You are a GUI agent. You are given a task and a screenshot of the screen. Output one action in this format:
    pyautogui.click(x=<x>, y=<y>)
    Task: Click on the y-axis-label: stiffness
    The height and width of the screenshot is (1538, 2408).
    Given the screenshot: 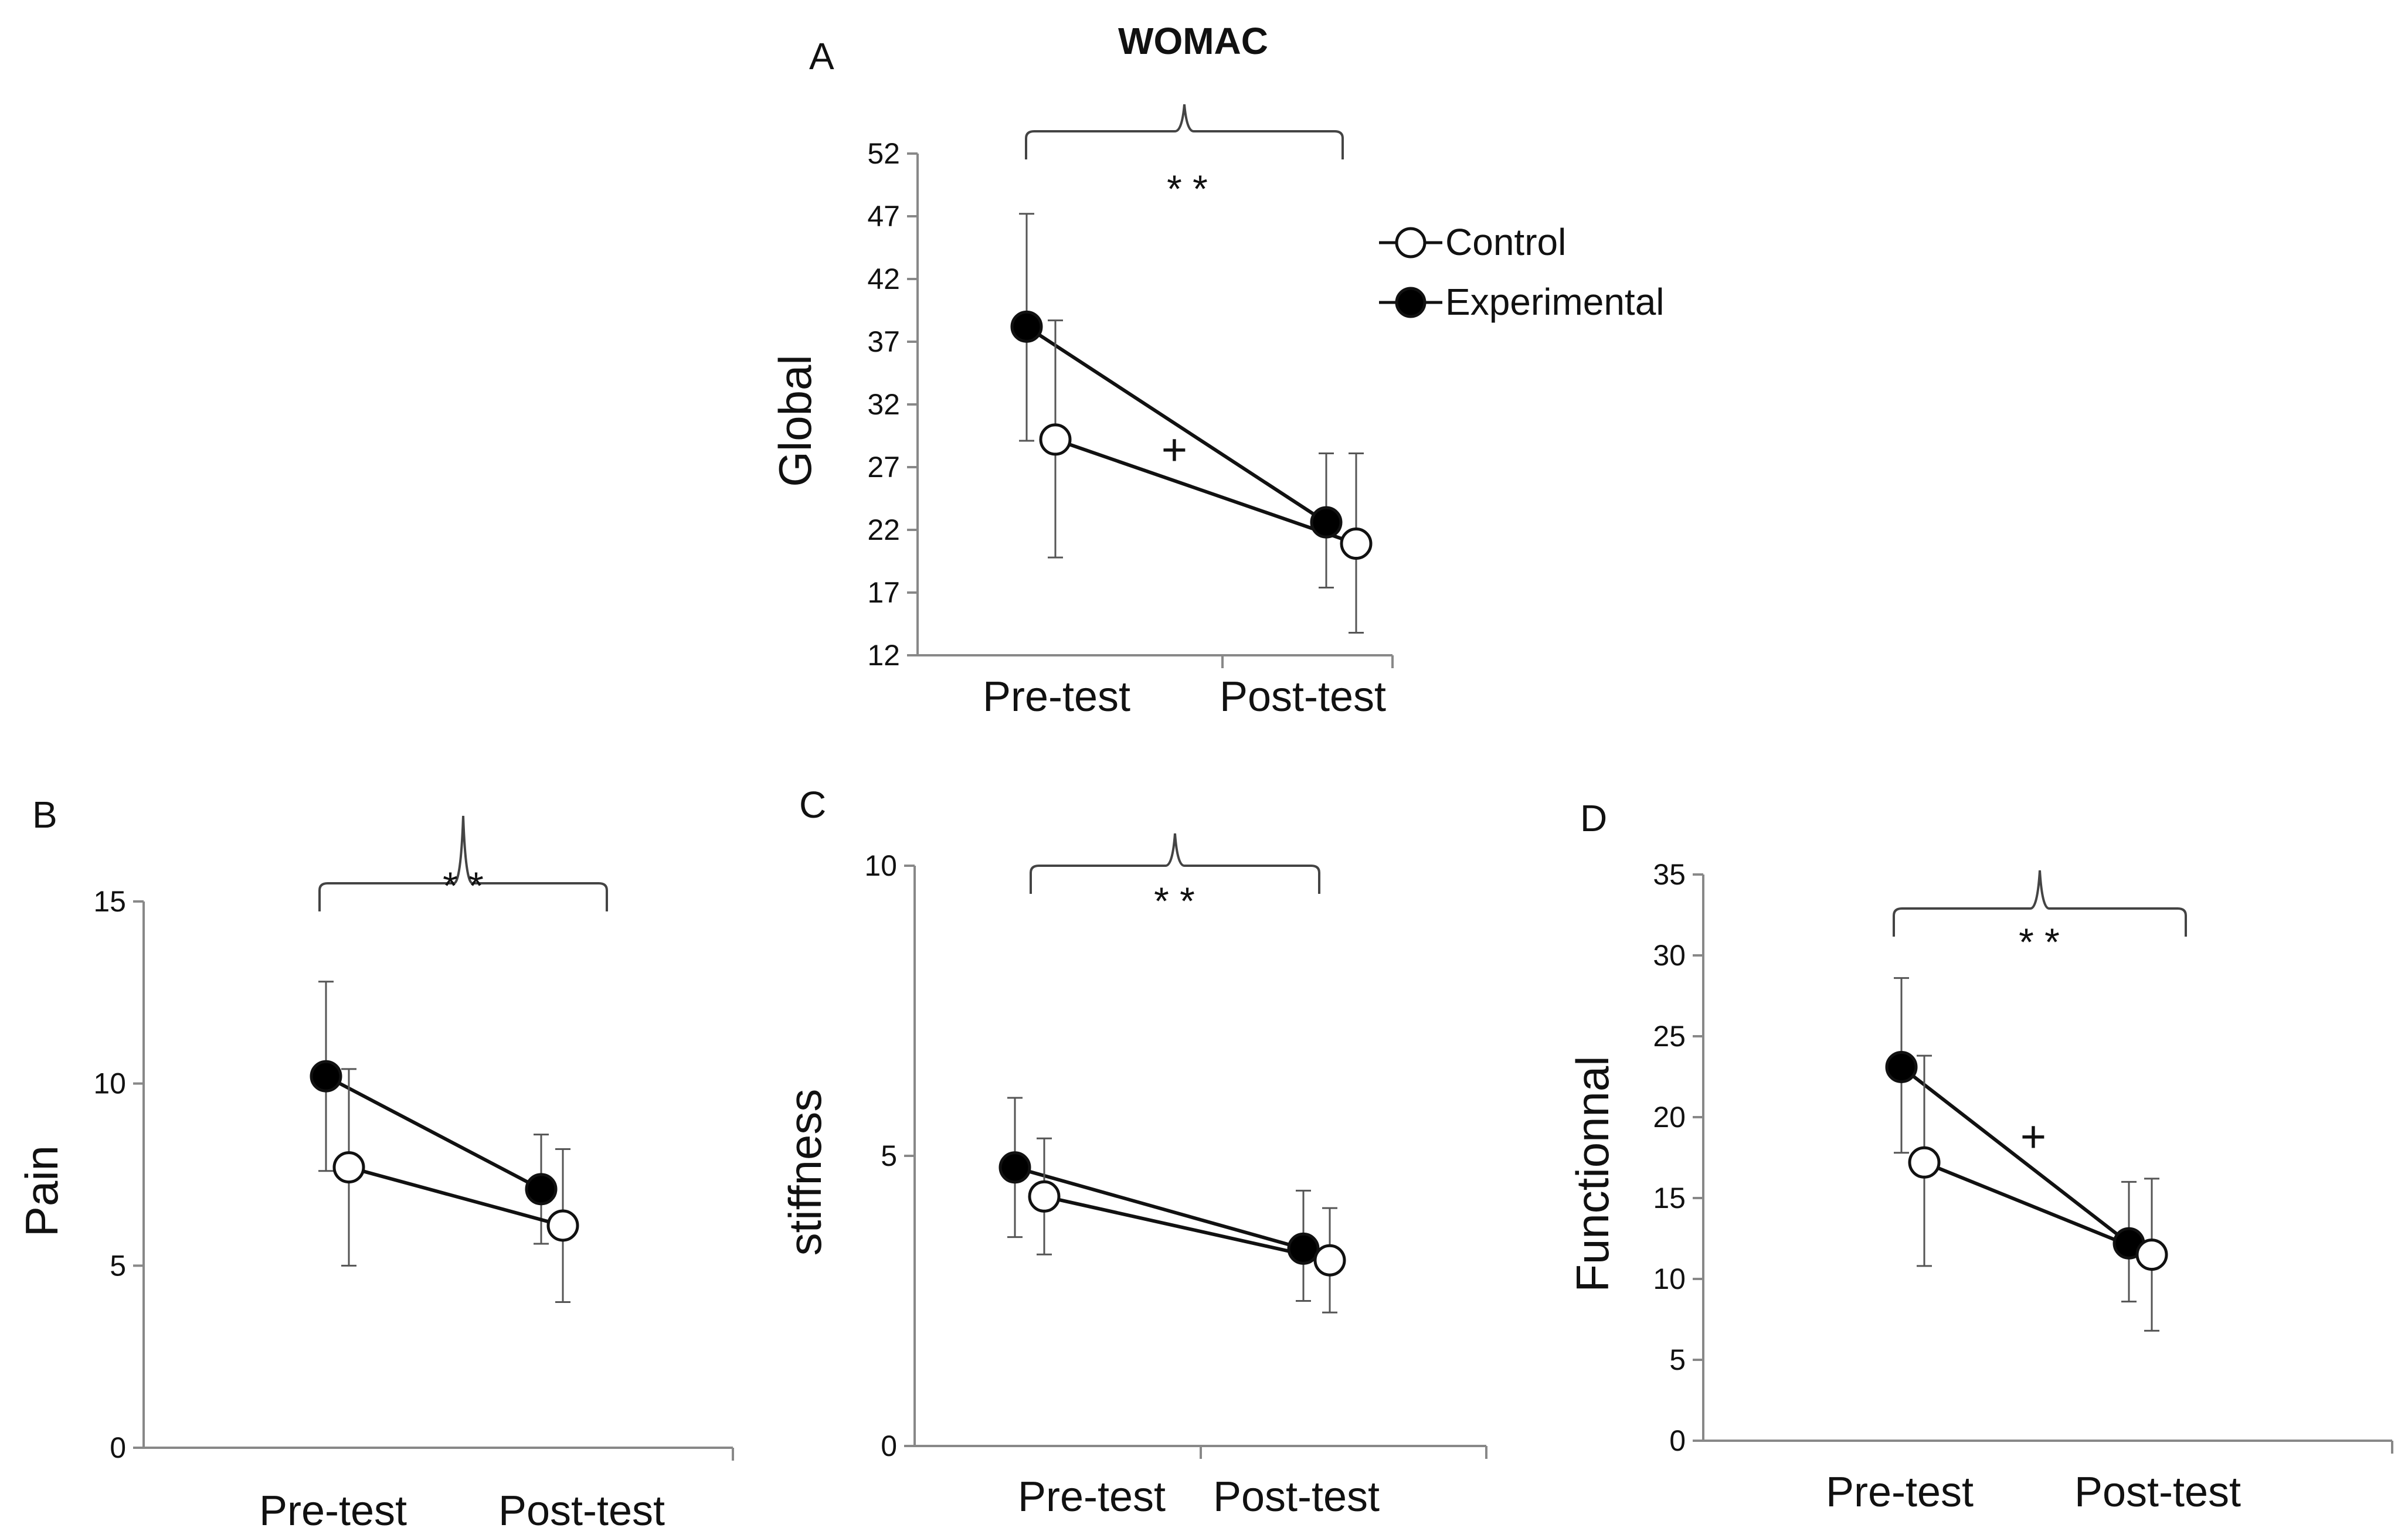 What is the action you would take?
    pyautogui.click(x=805, y=1173)
    